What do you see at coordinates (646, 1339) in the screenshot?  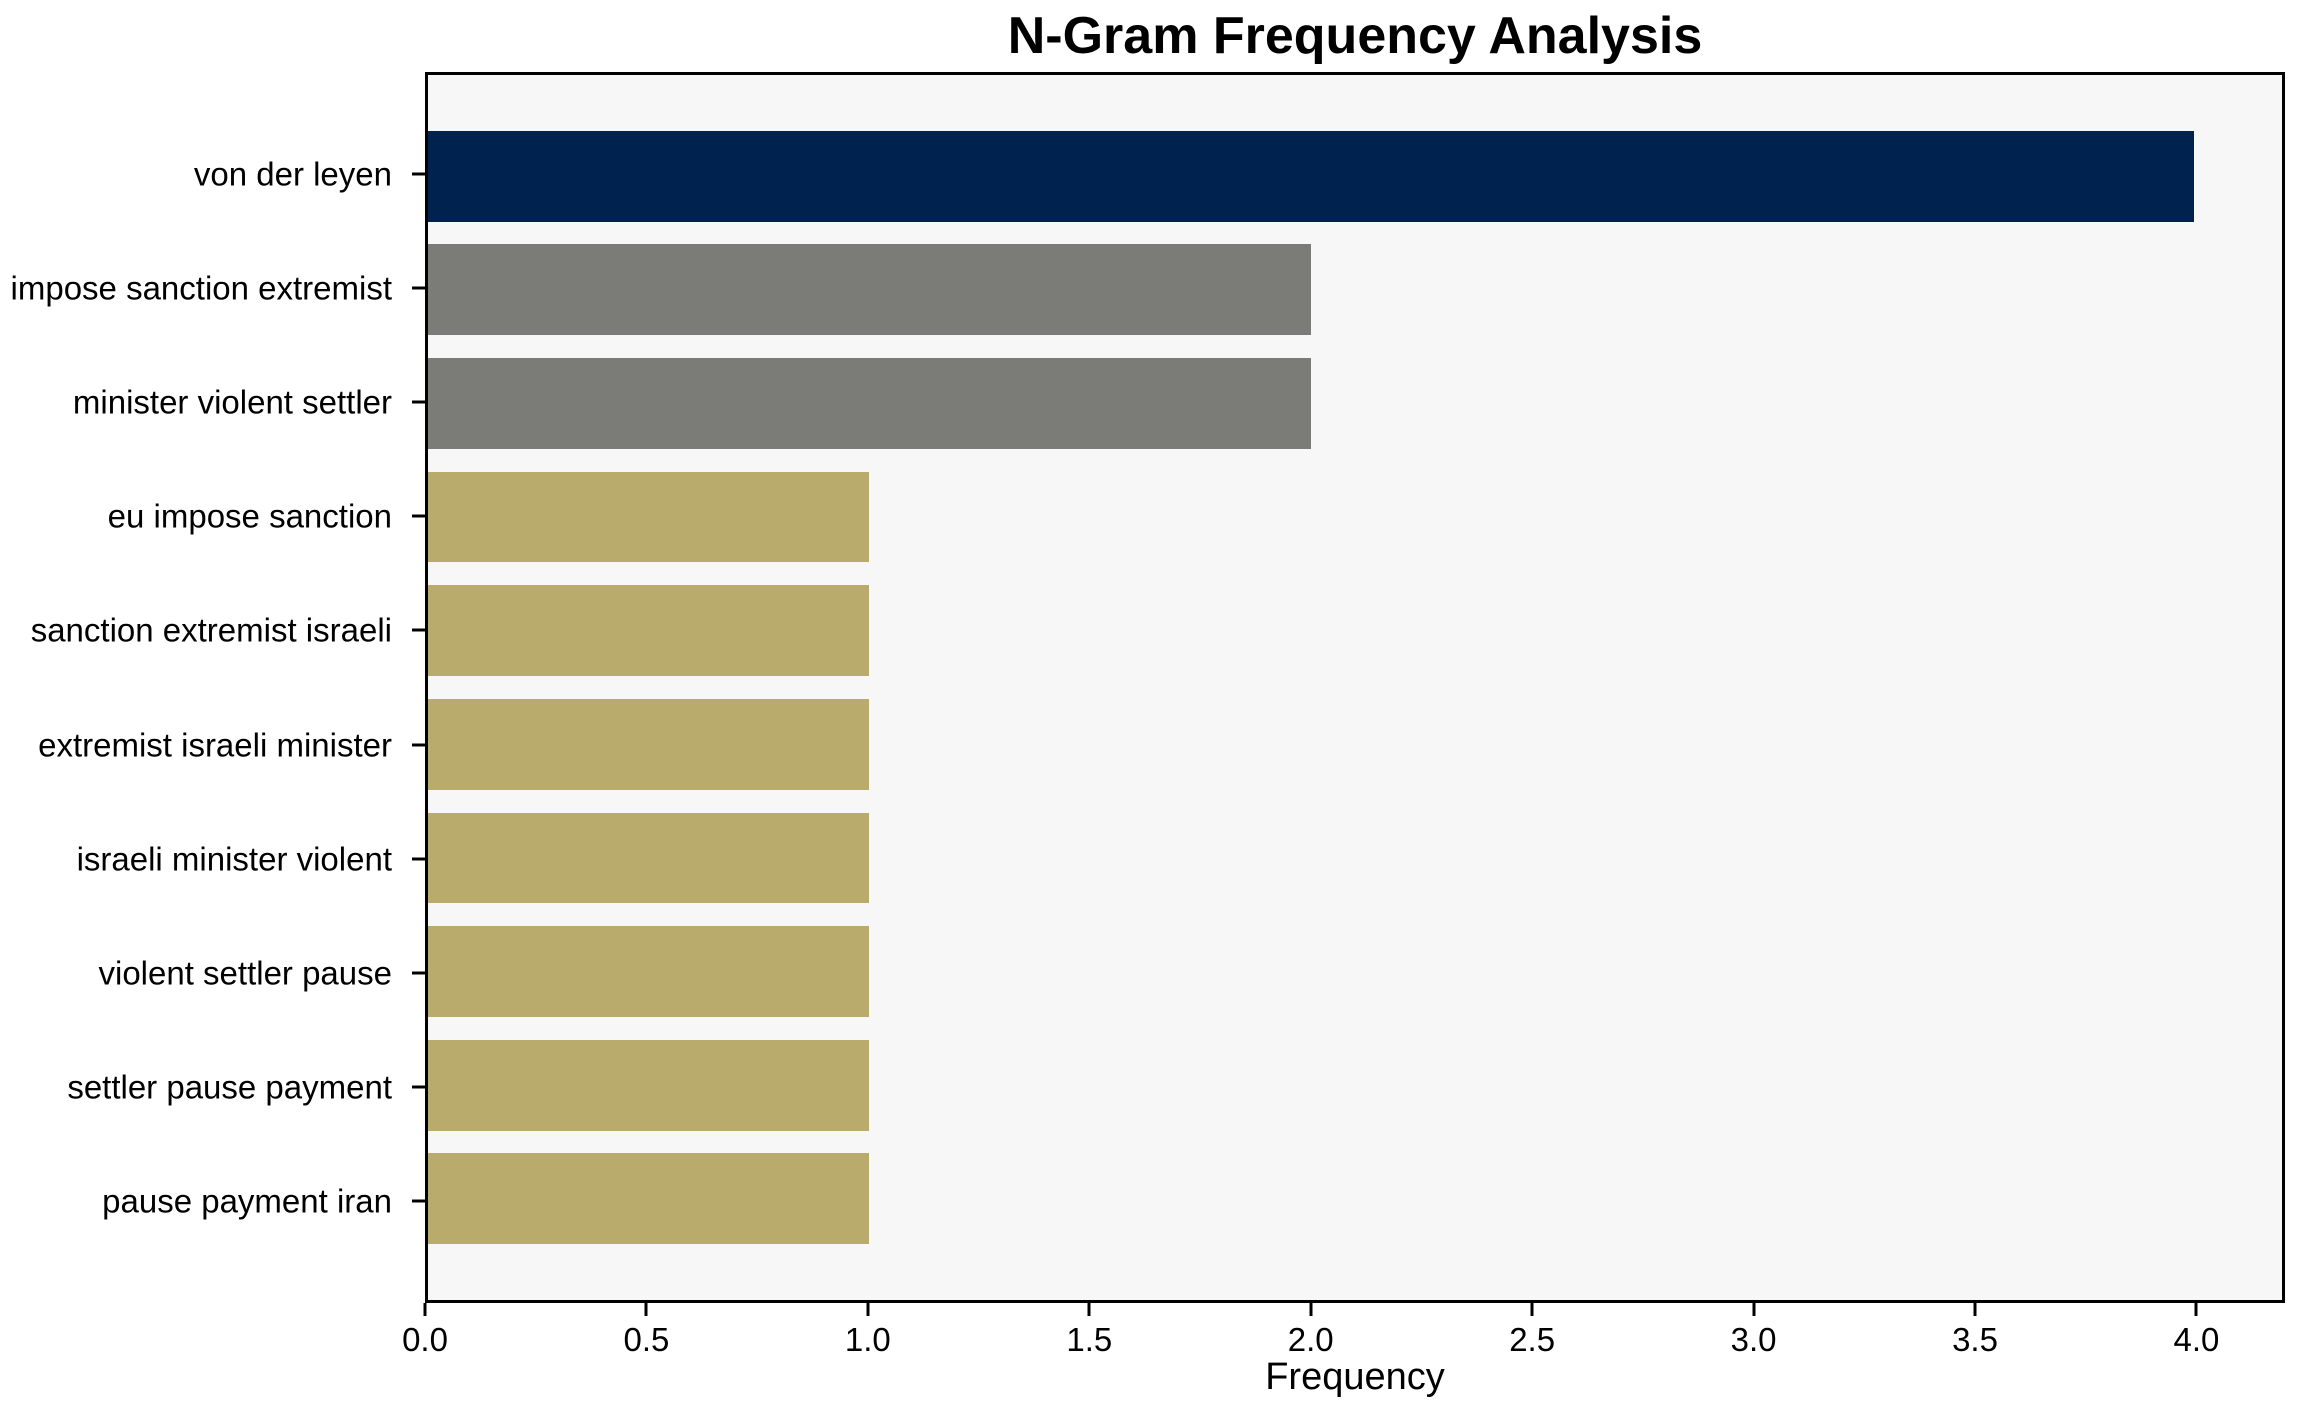 I see `x-tick-label: 0.5` at bounding box center [646, 1339].